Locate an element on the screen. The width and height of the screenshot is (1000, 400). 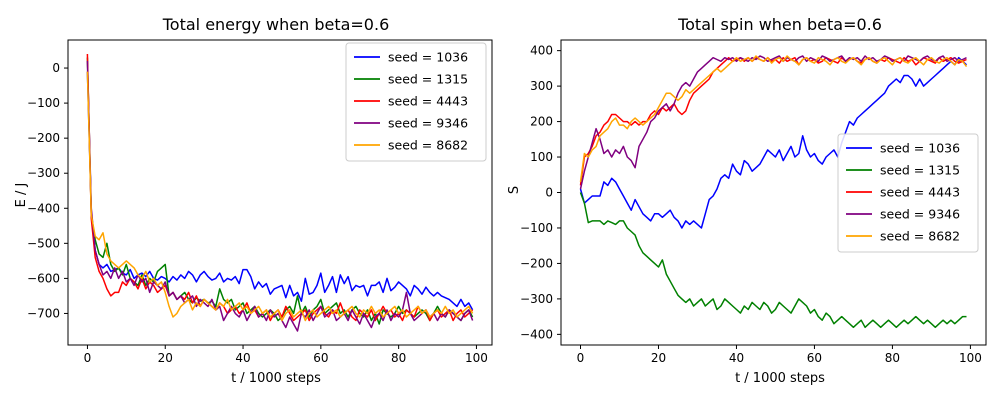
y-tick-label: 400 is located at coordinates (541, 51).